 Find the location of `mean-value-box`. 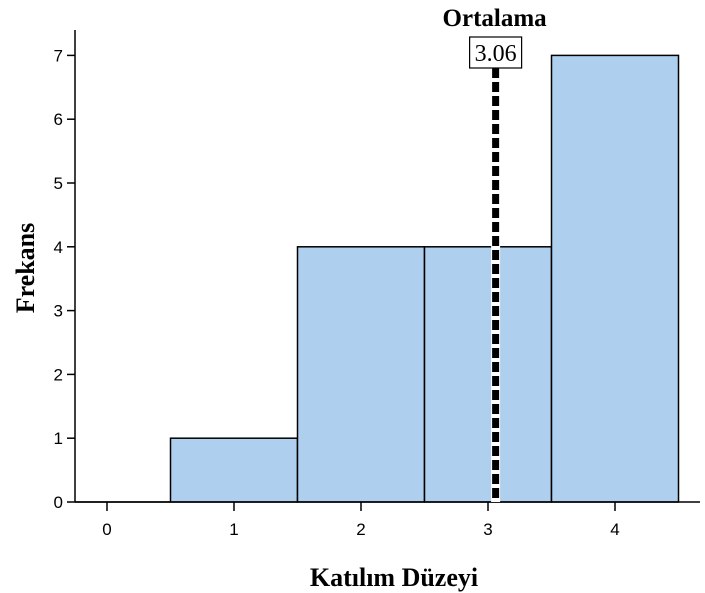

mean-value-box is located at coordinates (496, 52).